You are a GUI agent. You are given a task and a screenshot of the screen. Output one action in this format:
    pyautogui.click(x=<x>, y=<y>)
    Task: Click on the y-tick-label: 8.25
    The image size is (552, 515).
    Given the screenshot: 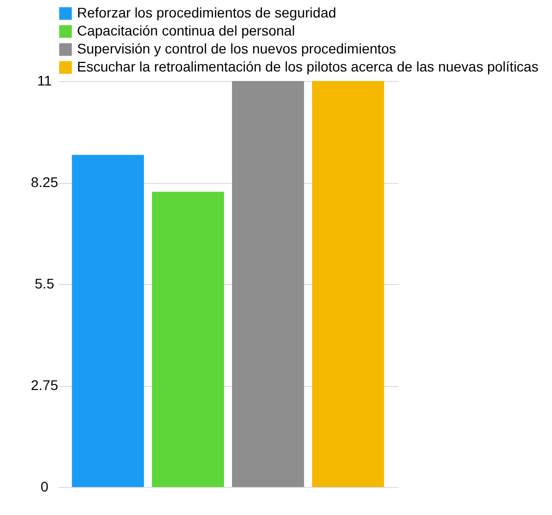 What is the action you would take?
    pyautogui.click(x=44, y=182)
    